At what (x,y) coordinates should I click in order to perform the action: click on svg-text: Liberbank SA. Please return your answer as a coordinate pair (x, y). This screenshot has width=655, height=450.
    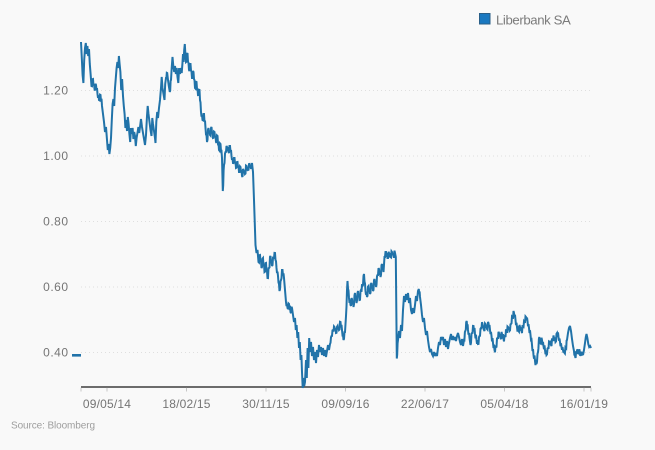
    Looking at the image, I should click on (533, 20).